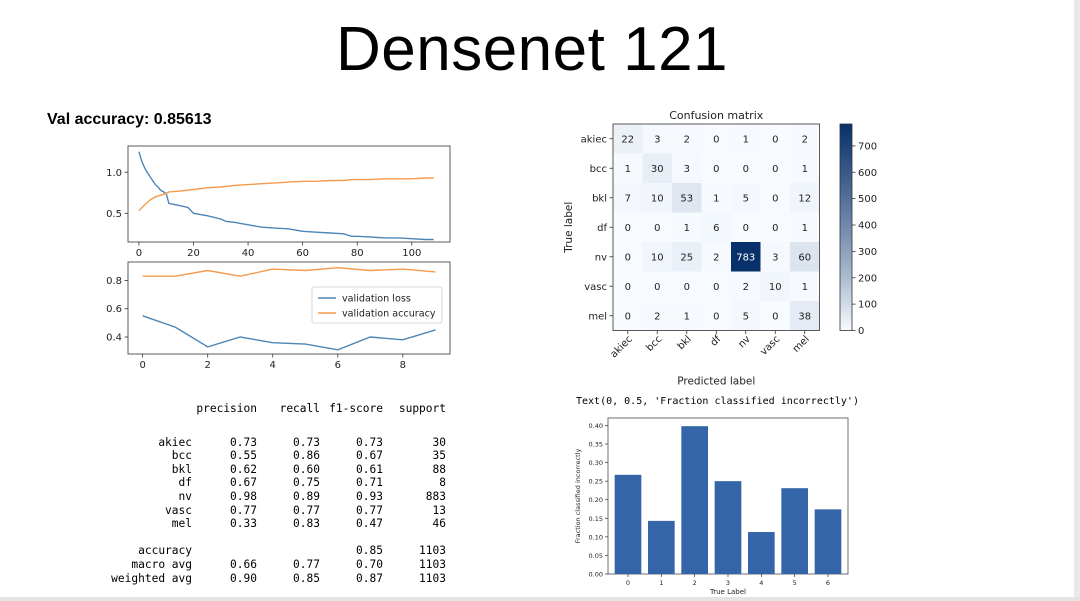 The image size is (1080, 601). What do you see at coordinates (175, 442) in the screenshot?
I see `report-row-label: akiec` at bounding box center [175, 442].